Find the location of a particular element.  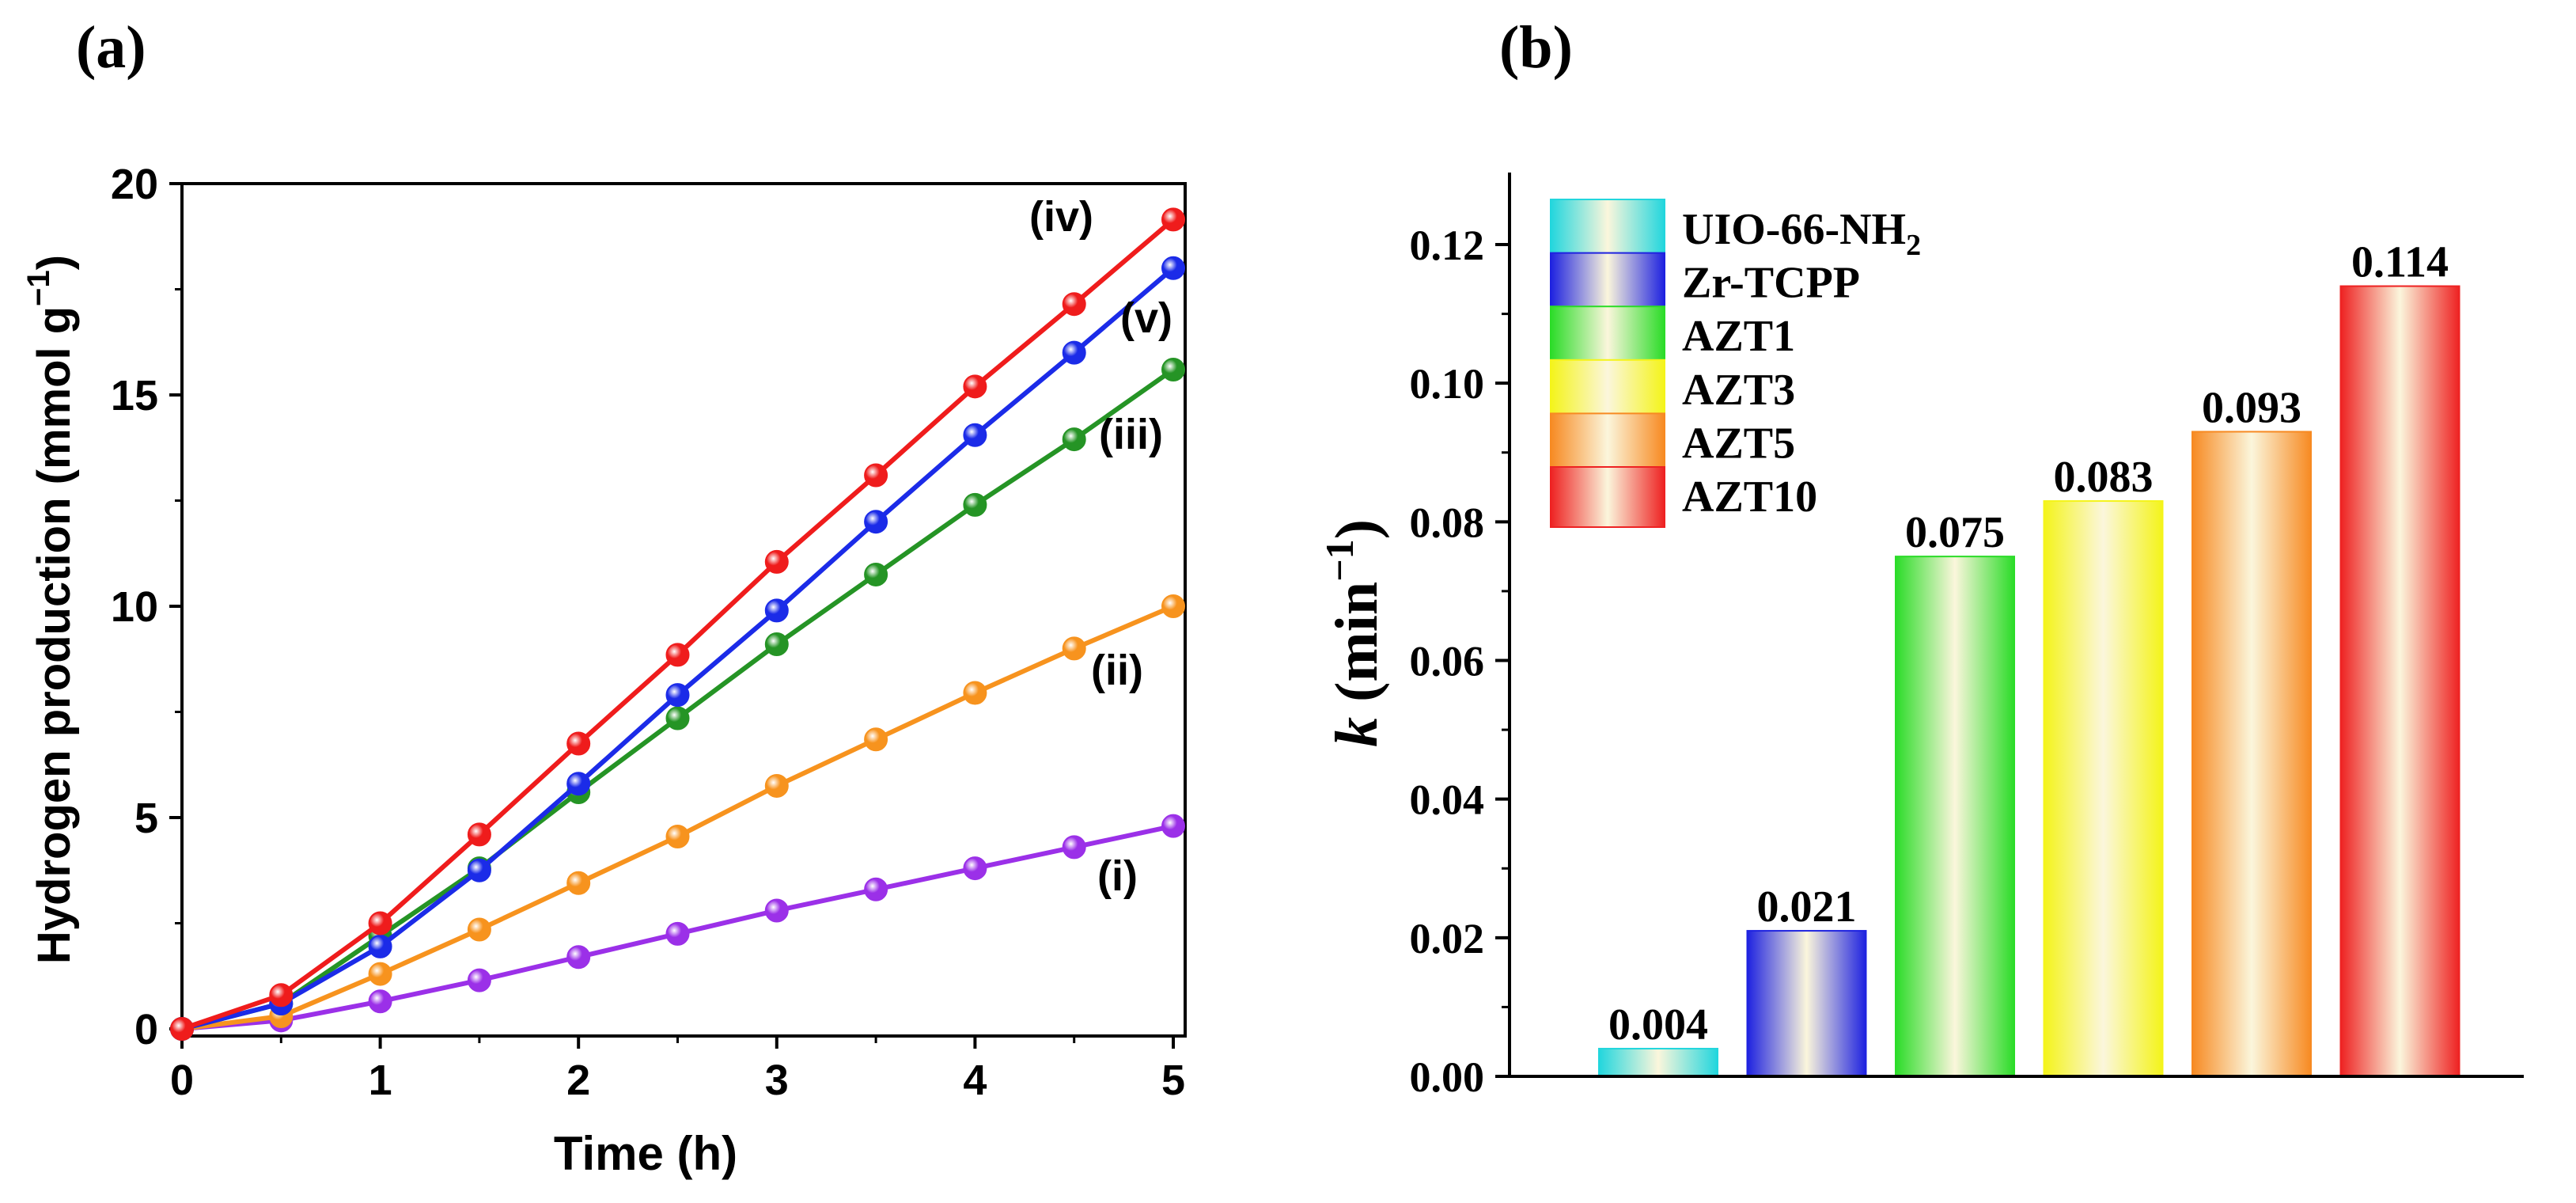

bar-group: 0.114 is located at coordinates (2399, 658).